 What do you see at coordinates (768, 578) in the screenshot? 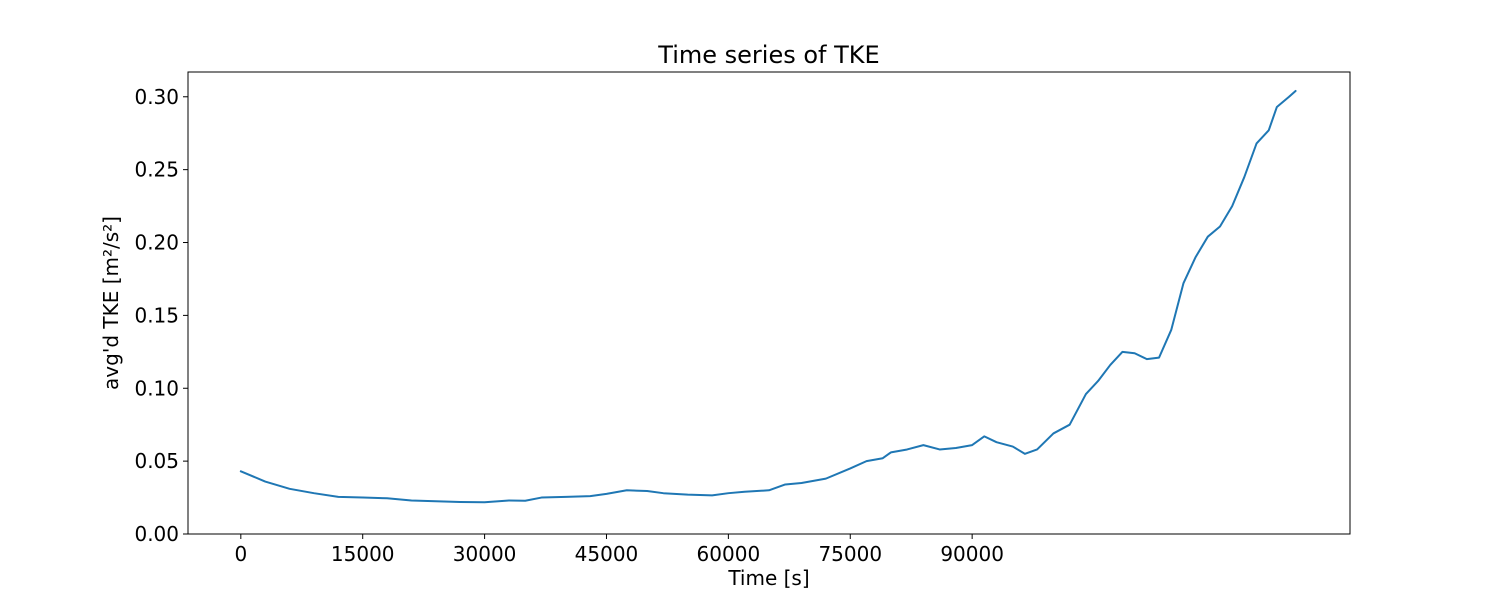
I see `x-axis-label: Time [s]` at bounding box center [768, 578].